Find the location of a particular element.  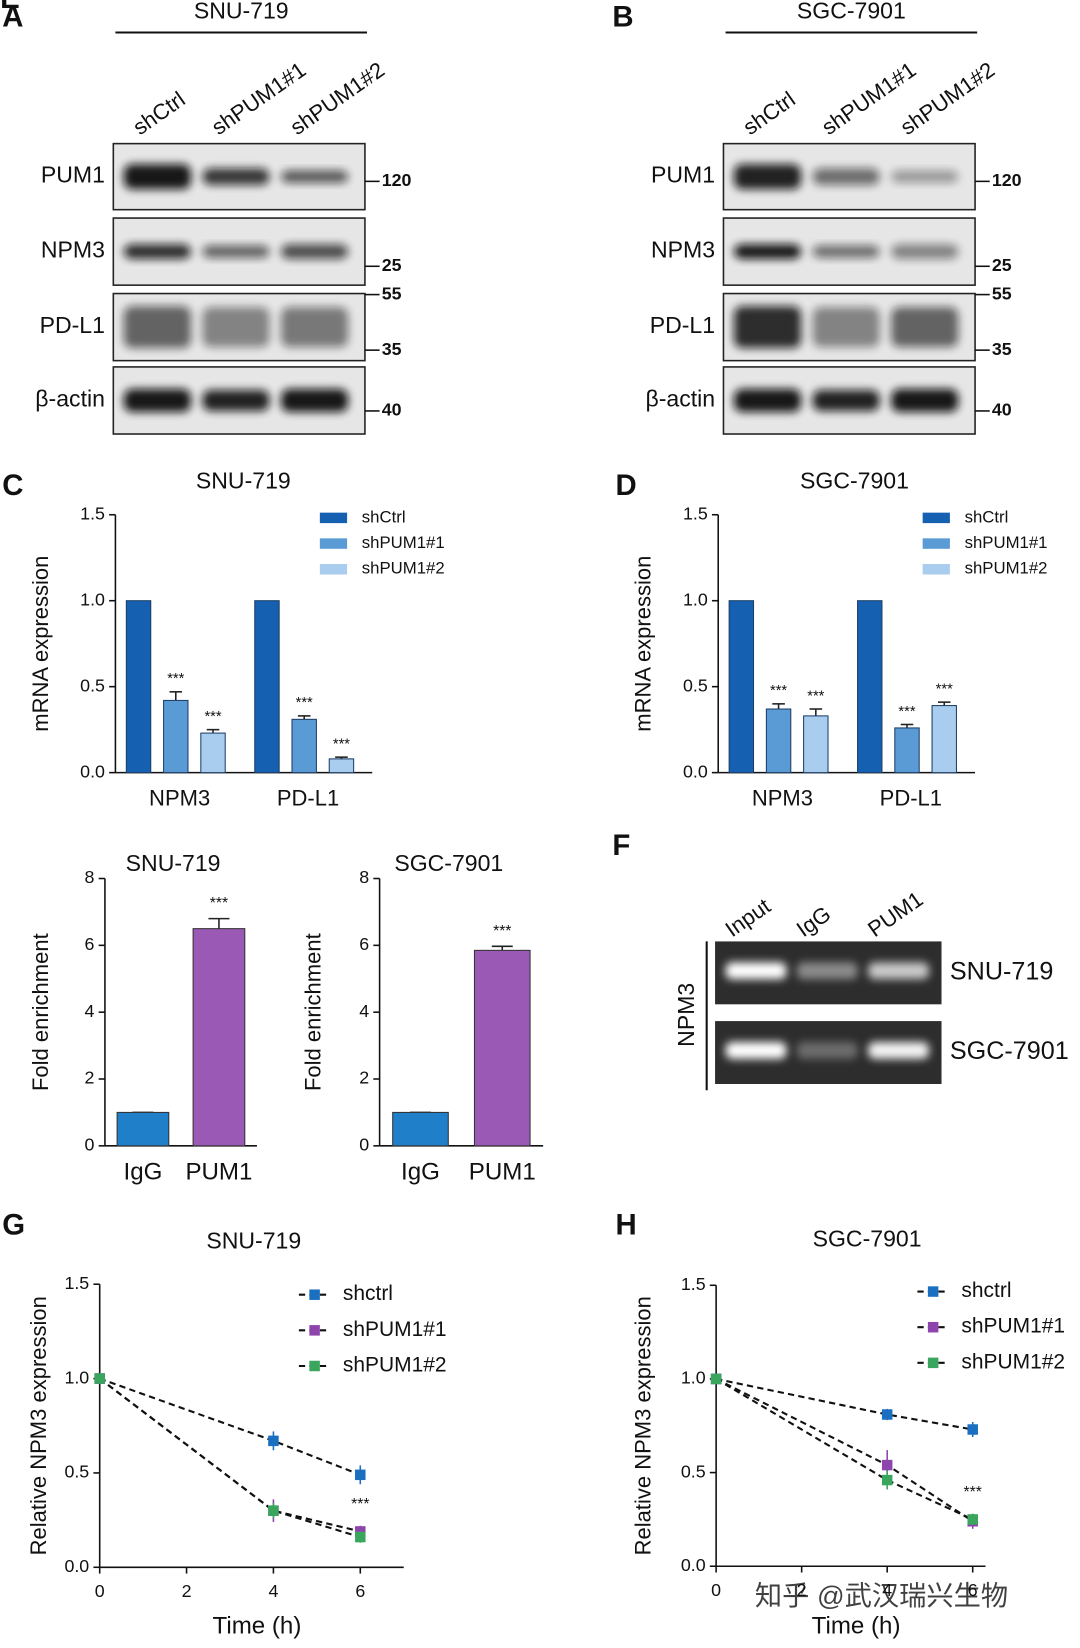

blot-title: SGC-7901 is located at coordinates (851, 12).